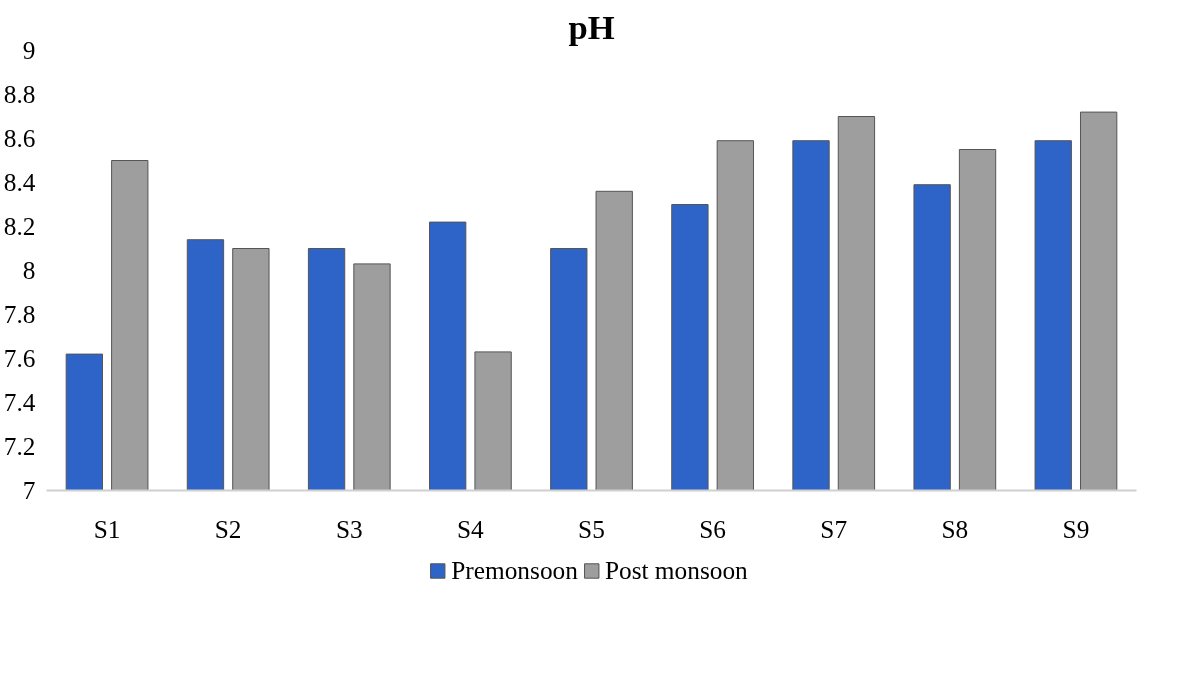 The width and height of the screenshot is (1200, 677). Describe the element at coordinates (228, 528) in the screenshot. I see `x-tick-label: S2` at that location.